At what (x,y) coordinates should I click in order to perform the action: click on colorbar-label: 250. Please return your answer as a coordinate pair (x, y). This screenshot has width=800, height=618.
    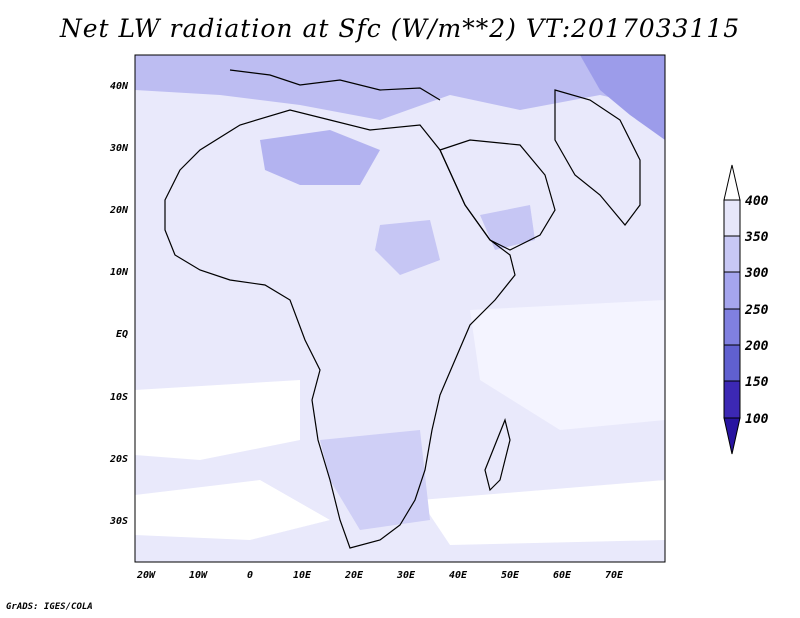
    Looking at the image, I should click on (756, 310).